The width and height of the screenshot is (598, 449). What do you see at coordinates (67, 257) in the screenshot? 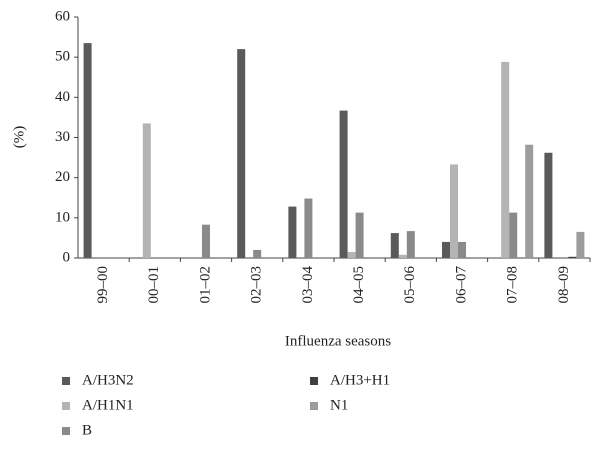
I see `y-tick-label: 0` at bounding box center [67, 257].